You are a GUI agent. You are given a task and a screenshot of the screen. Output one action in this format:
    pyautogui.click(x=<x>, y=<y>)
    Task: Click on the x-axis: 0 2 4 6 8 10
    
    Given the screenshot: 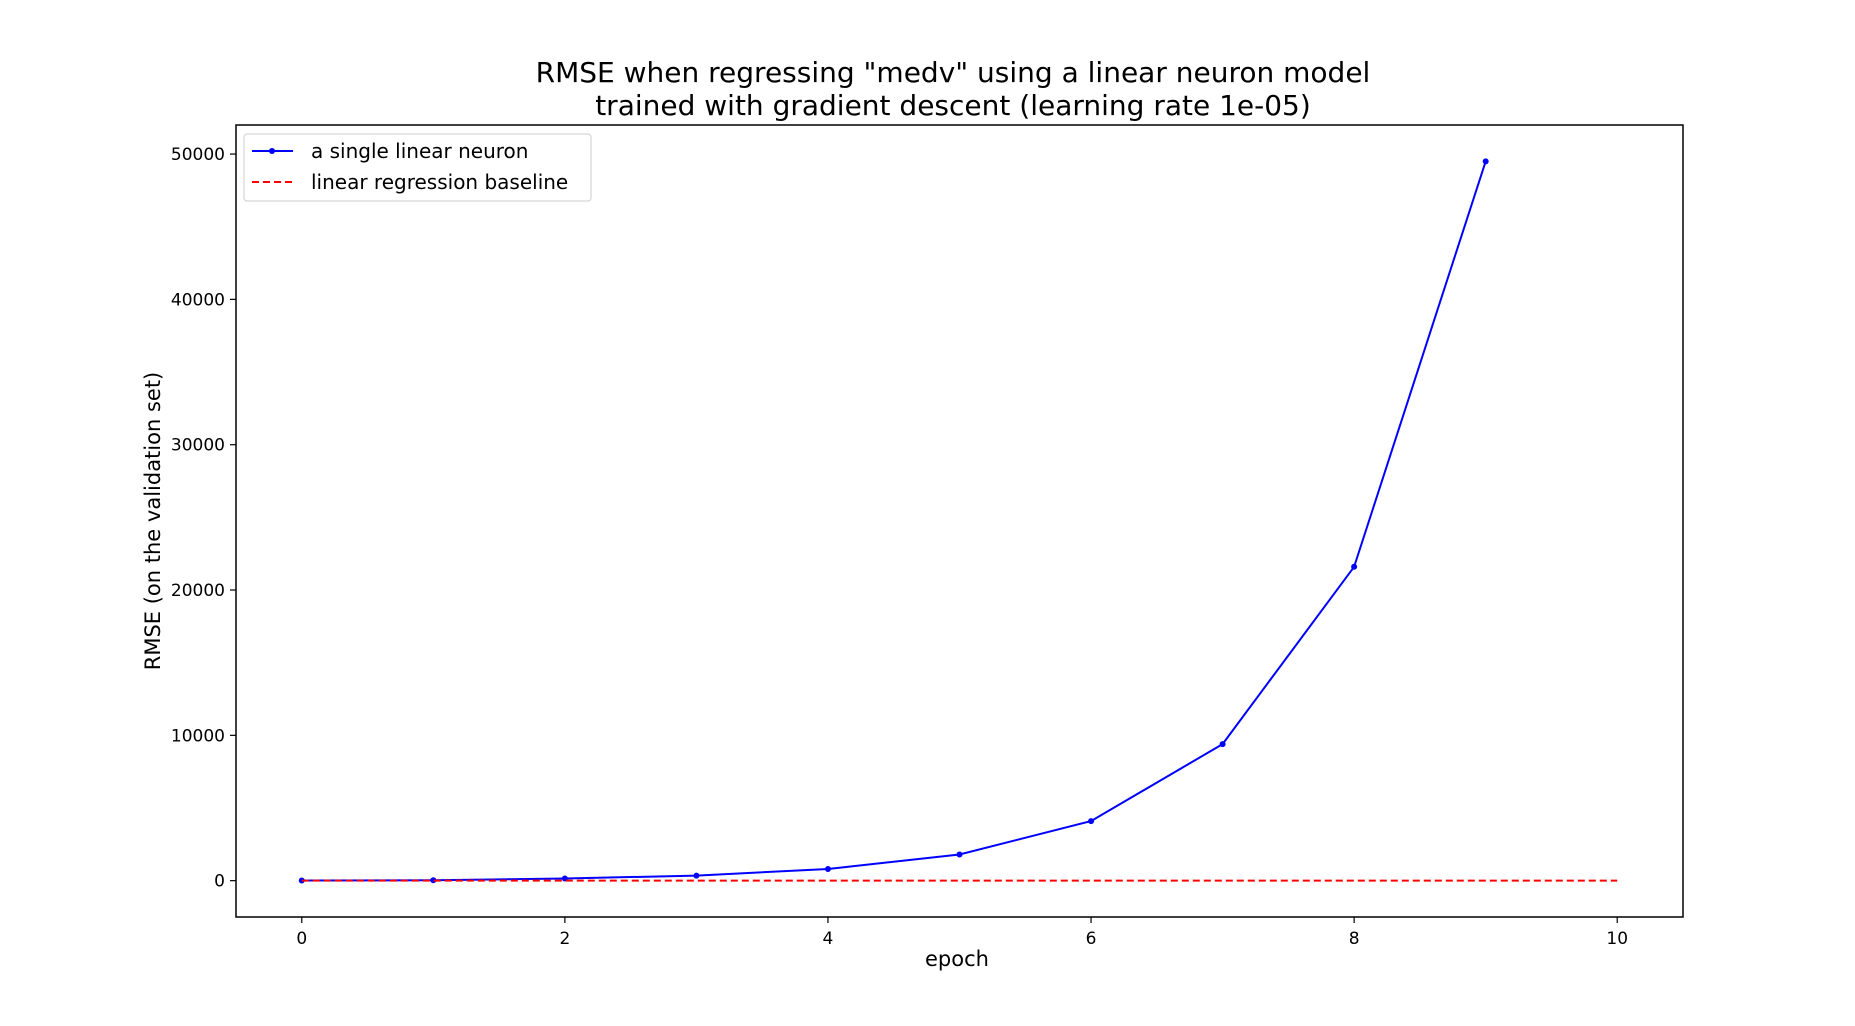 What is the action you would take?
    pyautogui.click(x=962, y=933)
    